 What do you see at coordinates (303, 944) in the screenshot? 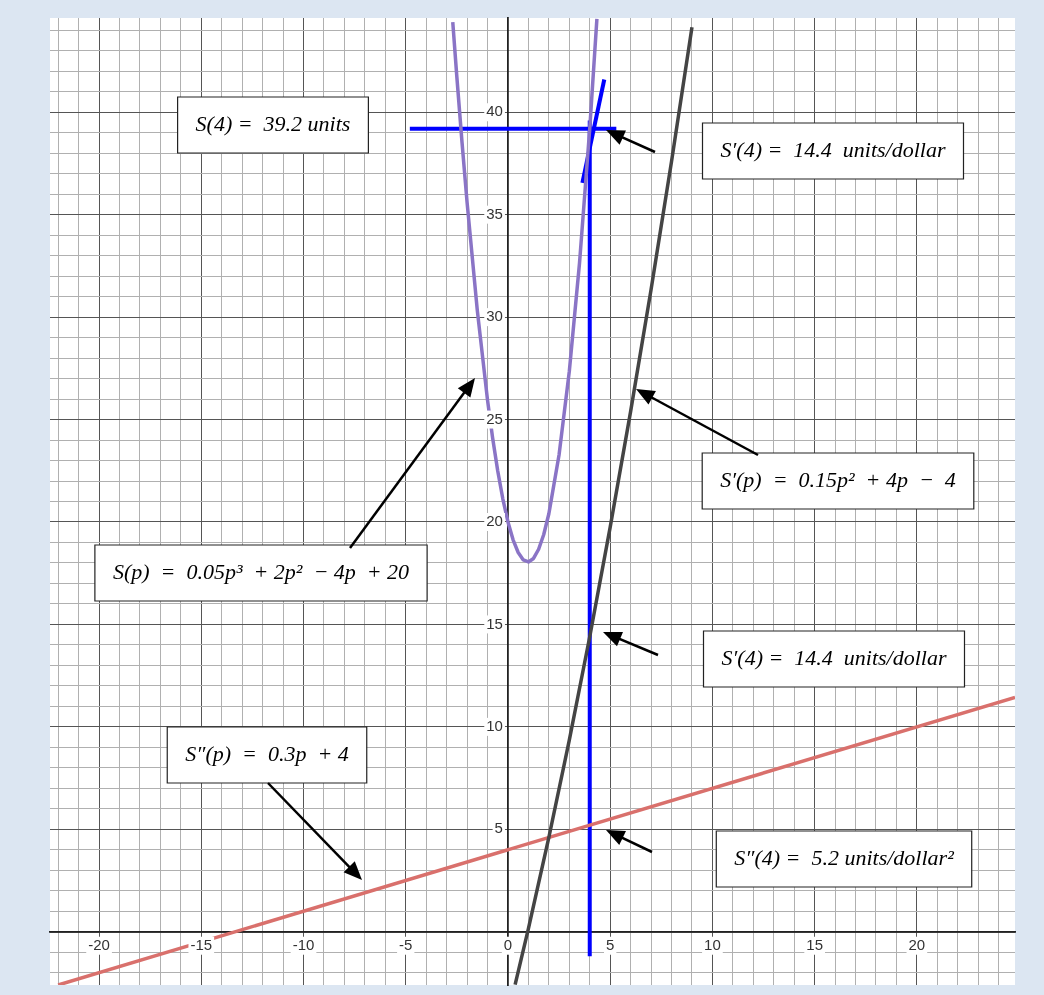
I see `x-tick-label: -10` at bounding box center [303, 944].